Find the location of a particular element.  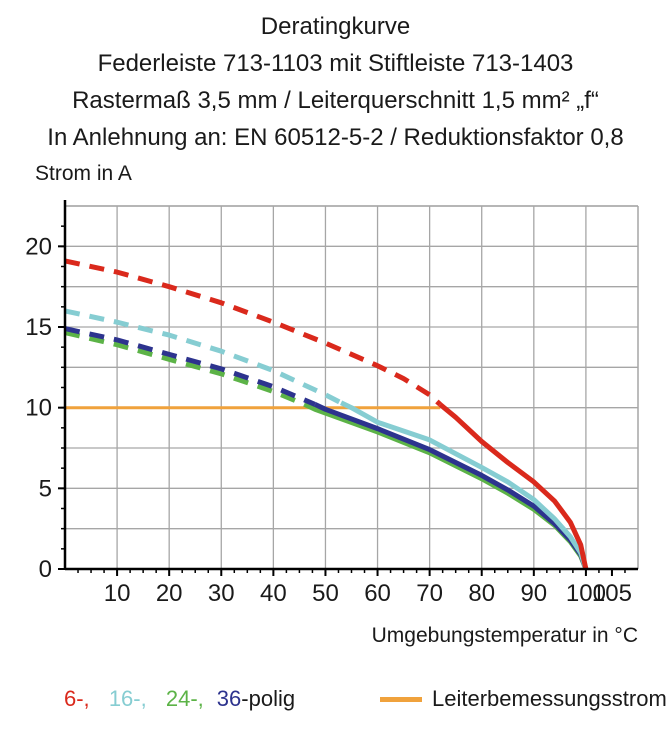

legend-item-6-polig: 6-, is located at coordinates (77, 698).